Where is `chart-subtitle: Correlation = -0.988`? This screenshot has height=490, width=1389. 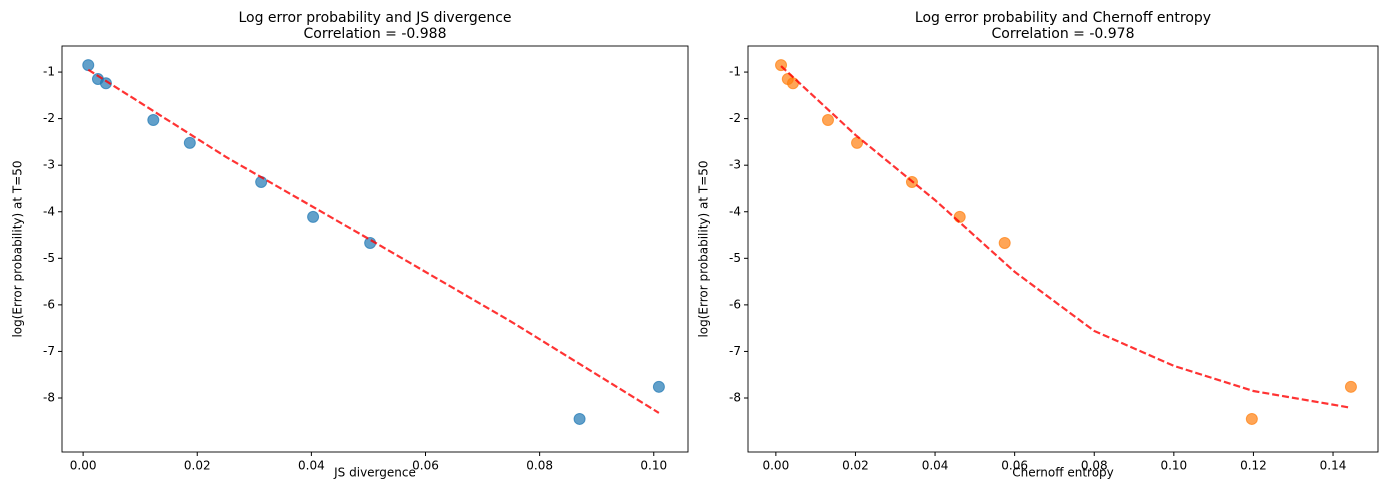
chart-subtitle: Correlation = -0.988 is located at coordinates (375, 34).